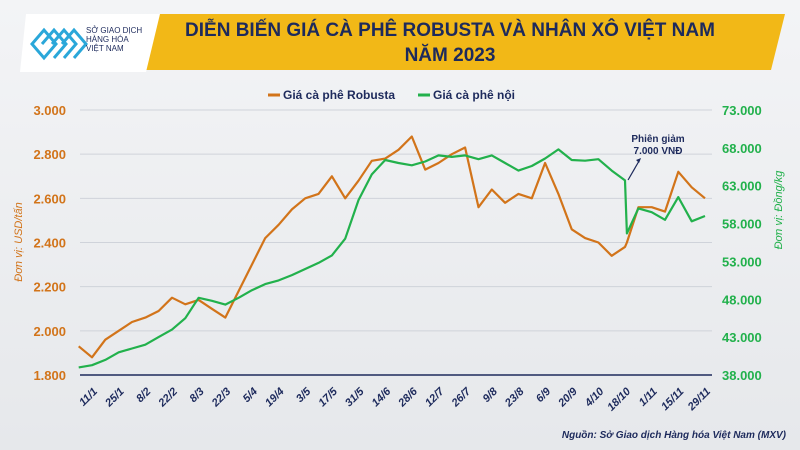 The height and width of the screenshot is (450, 800). I want to click on x-tick-label: 22/2, so click(168, 398).